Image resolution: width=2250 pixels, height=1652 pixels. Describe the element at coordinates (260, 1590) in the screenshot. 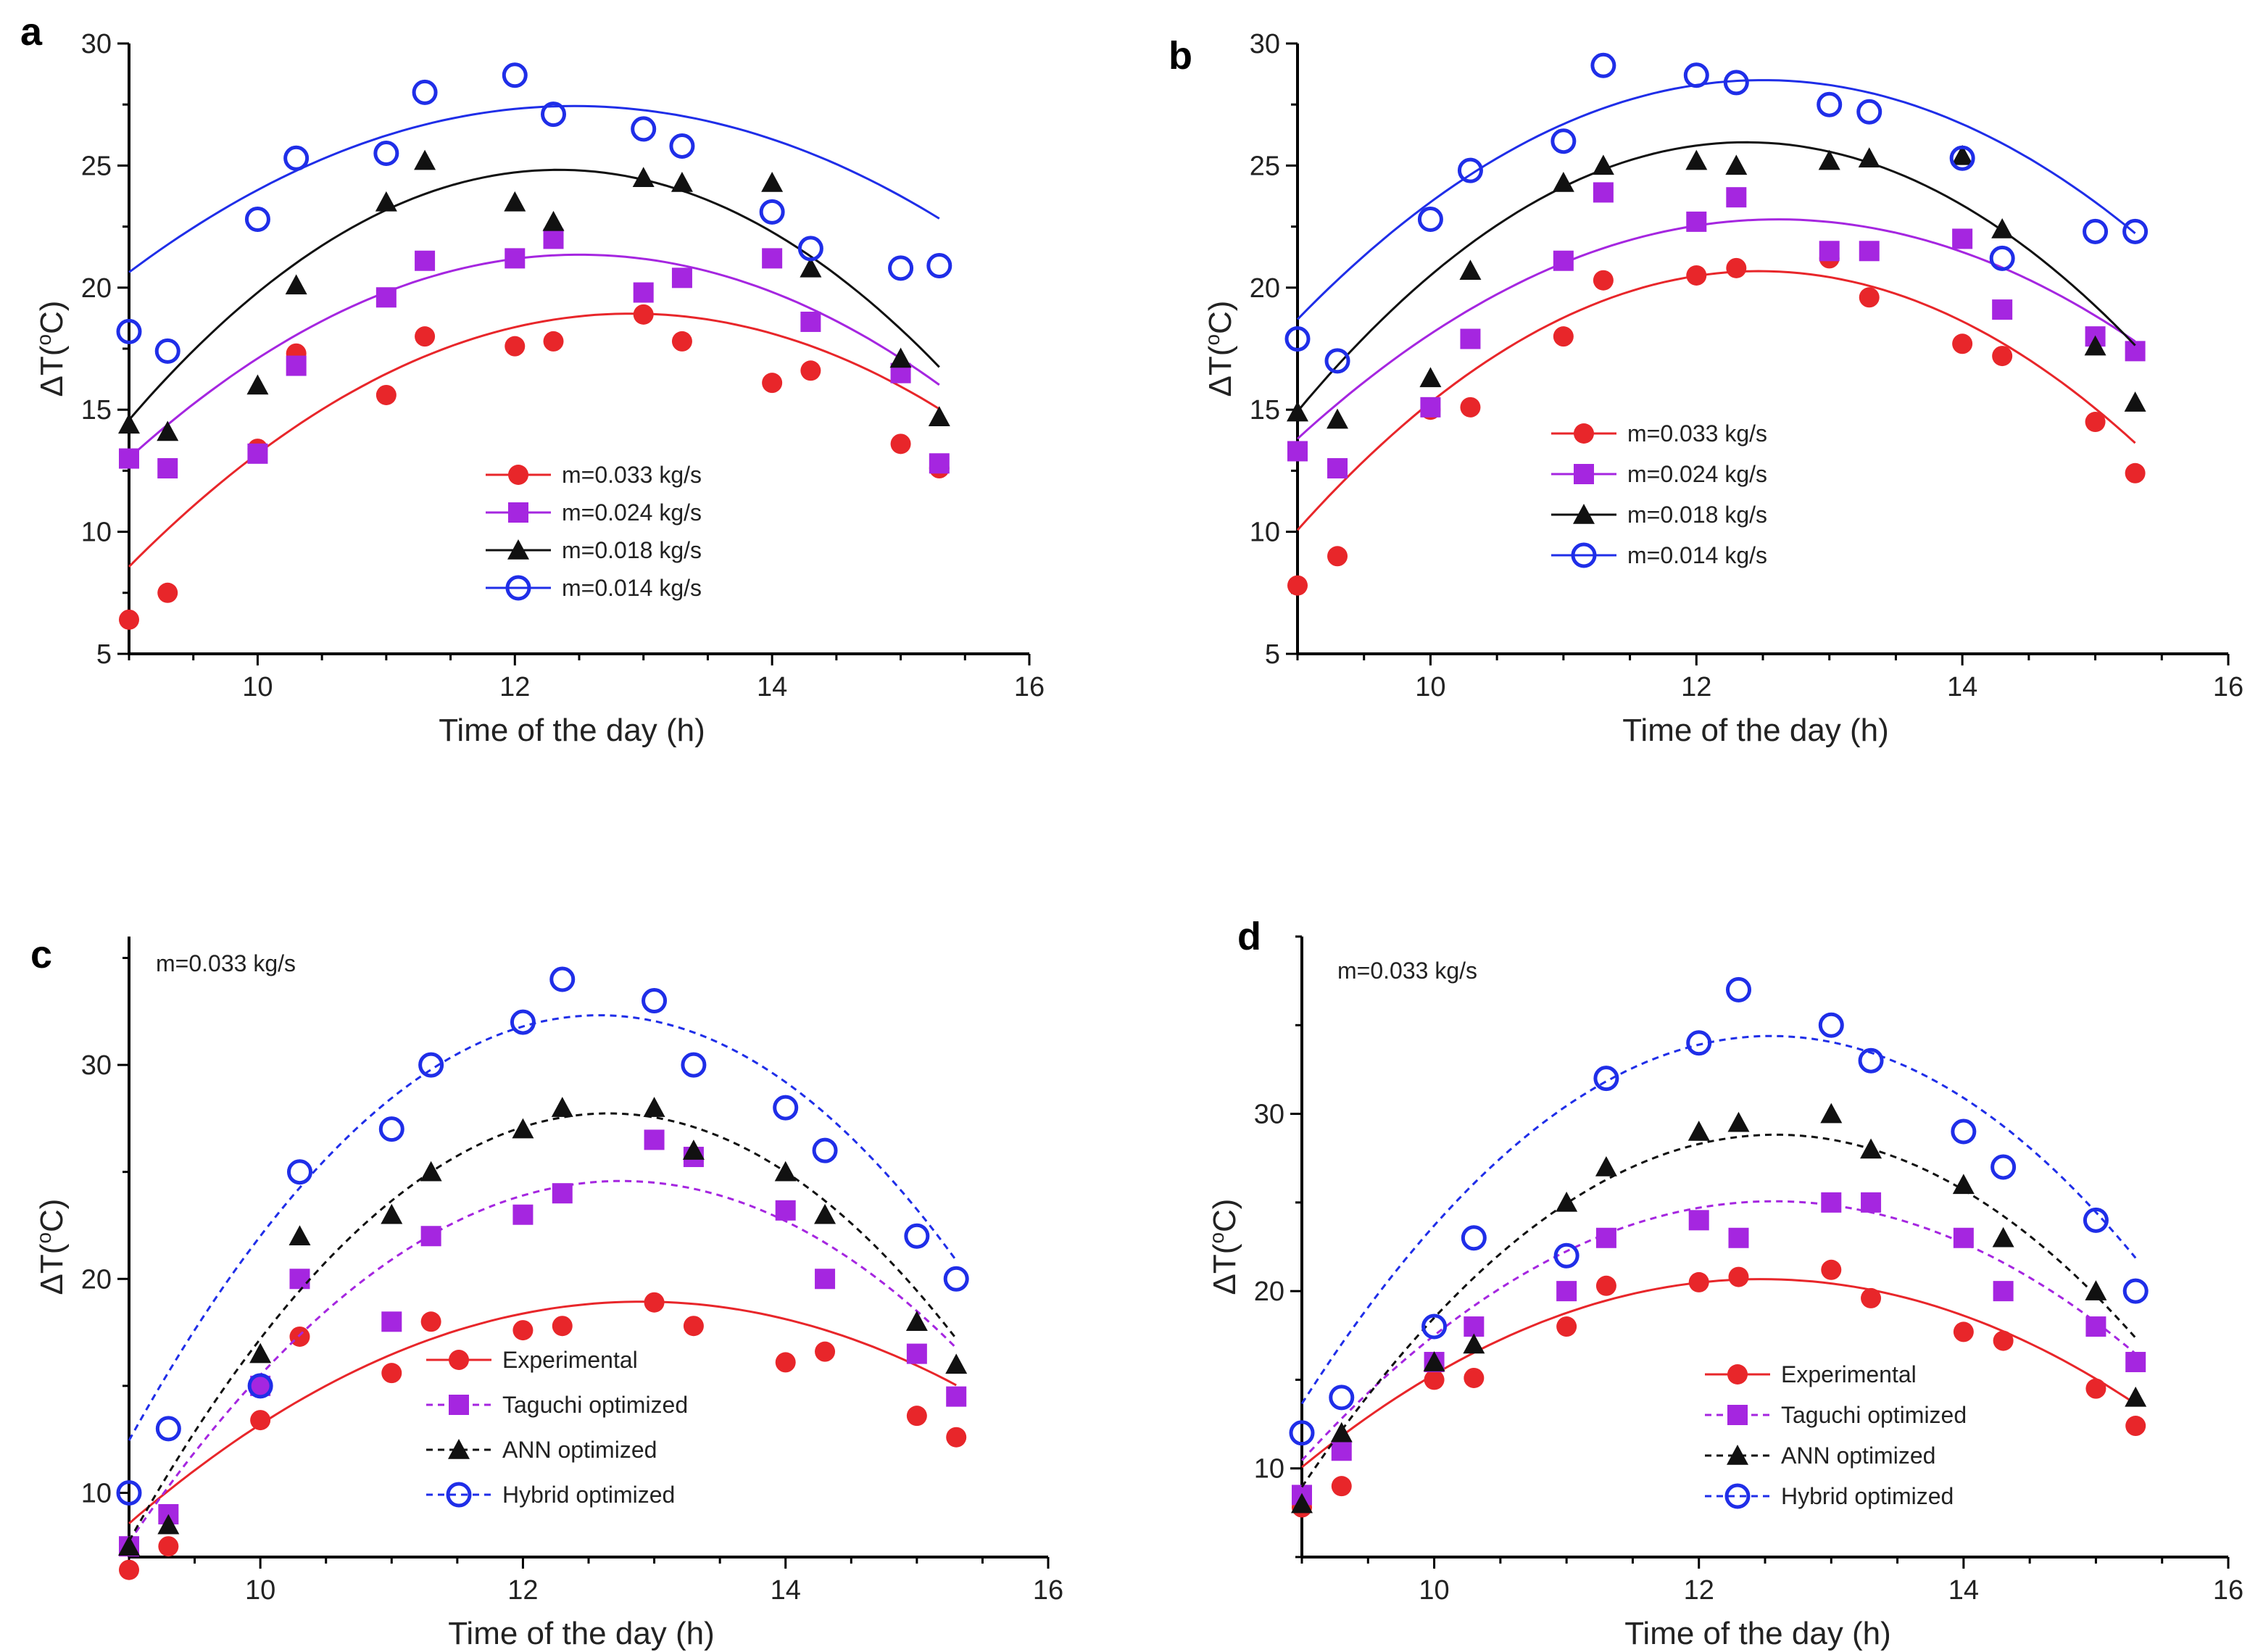

I see `x-tick-label: 10` at that location.